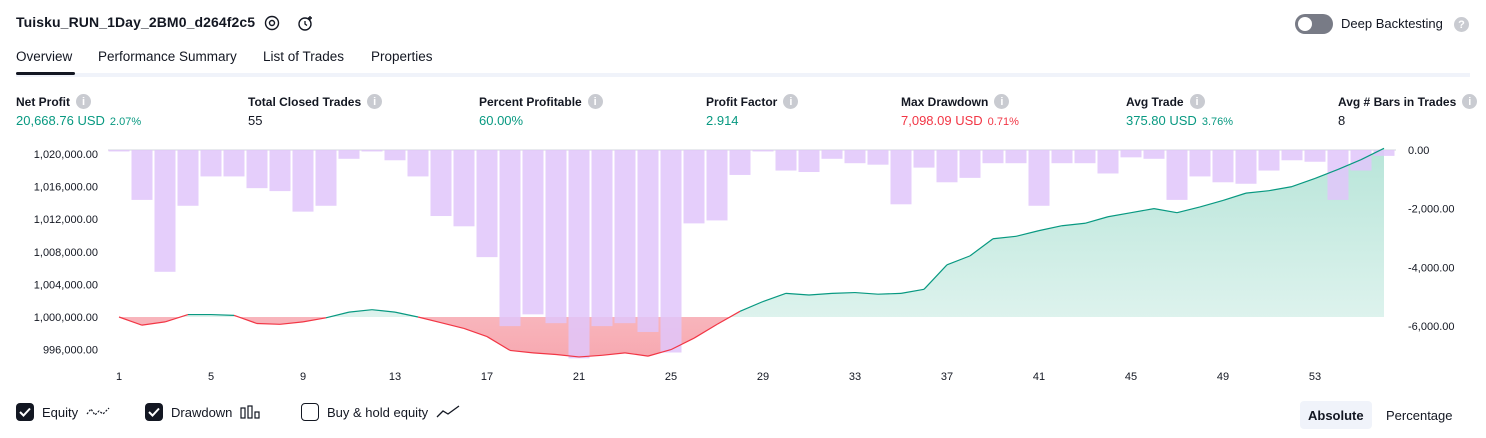  Describe the element at coordinates (79, 120) in the screenshot. I see `metric-net-profit-value: 20,668.76 USD 2.07%` at that location.